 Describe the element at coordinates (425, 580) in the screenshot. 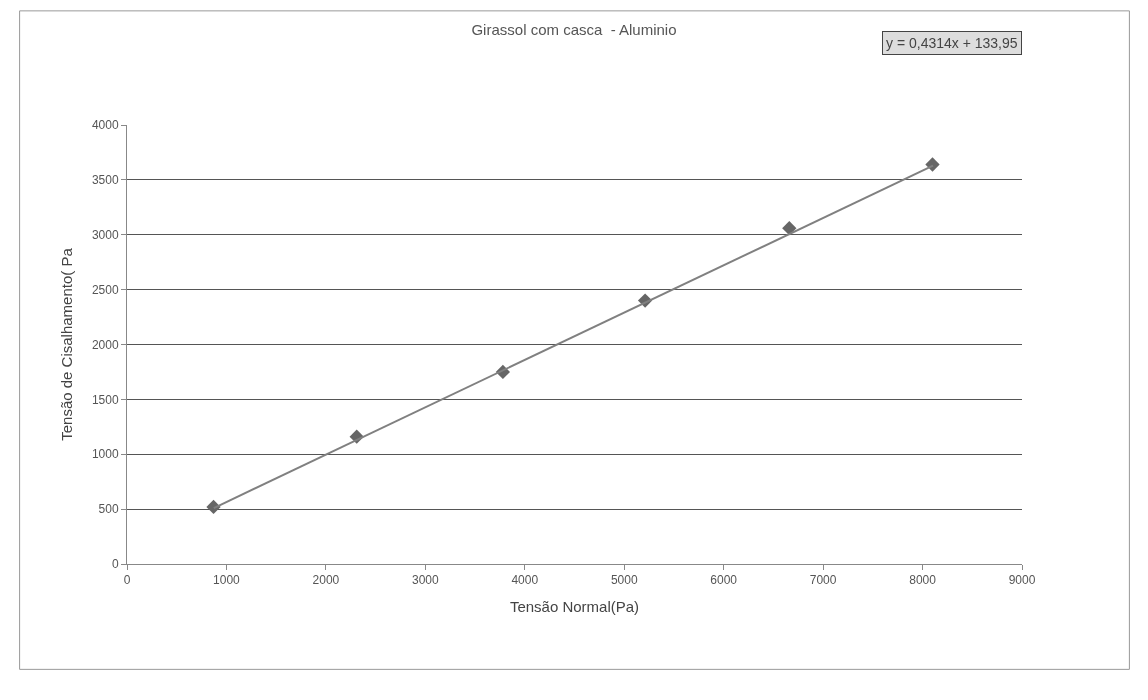

I see `x-tick-label: 3000` at that location.